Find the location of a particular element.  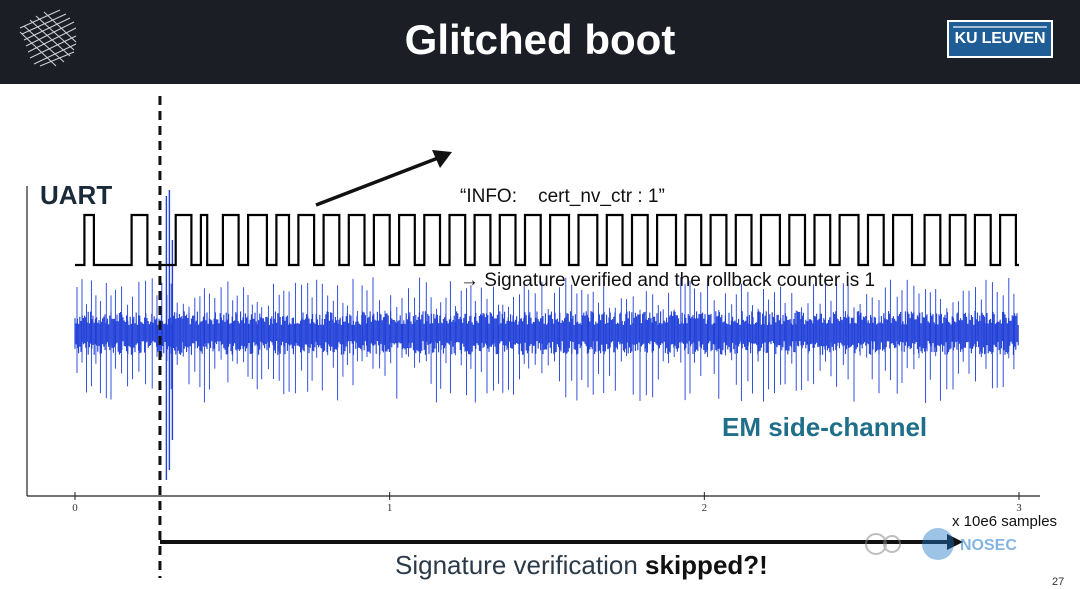

x-tick-label: 1 is located at coordinates (390, 508).